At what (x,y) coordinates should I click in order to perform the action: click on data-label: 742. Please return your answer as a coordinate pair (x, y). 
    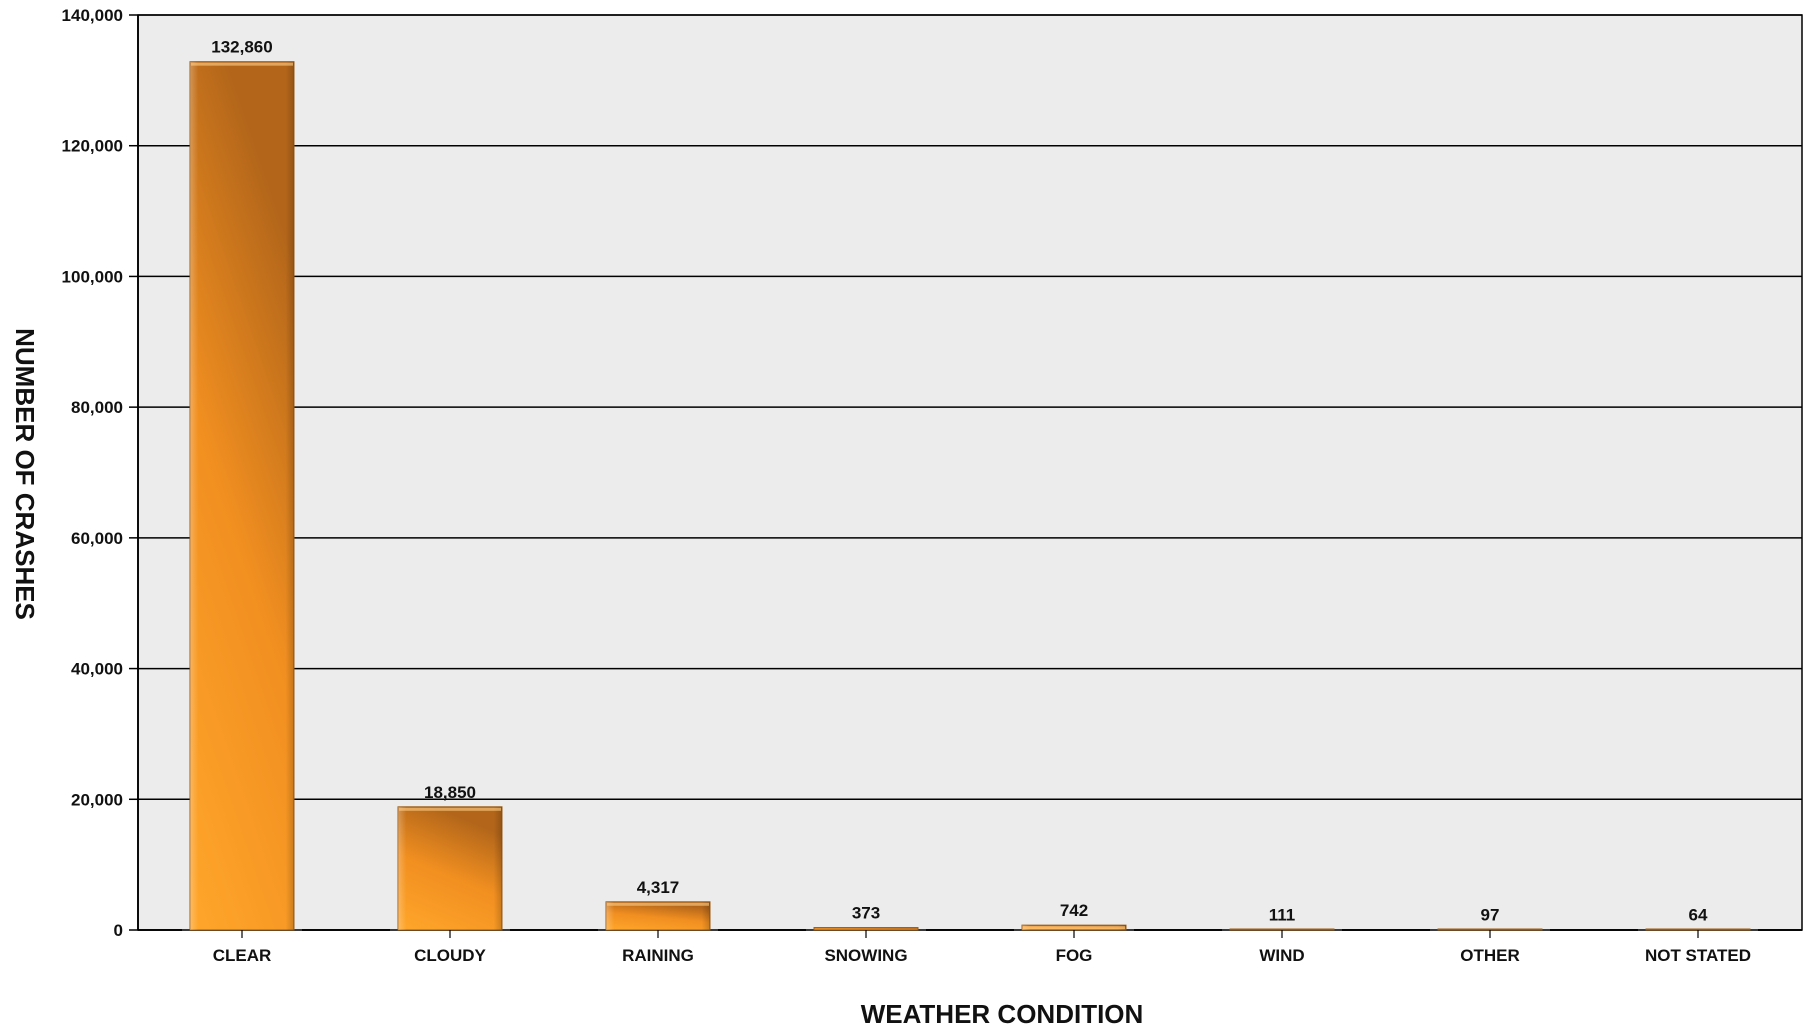
    Looking at the image, I should click on (1074, 910).